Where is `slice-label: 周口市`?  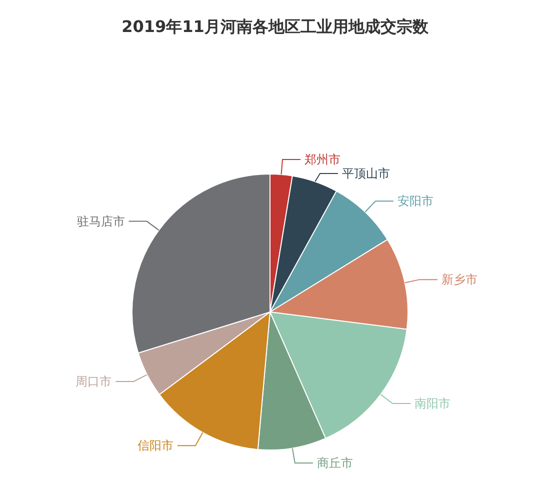
slice-label: 周口市 is located at coordinates (94, 381).